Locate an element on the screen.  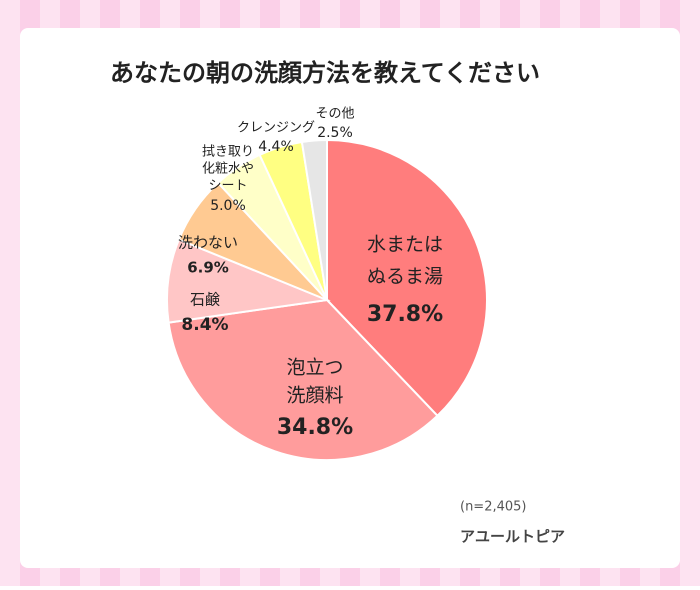
source: アユールトピア is located at coordinates (512, 537).